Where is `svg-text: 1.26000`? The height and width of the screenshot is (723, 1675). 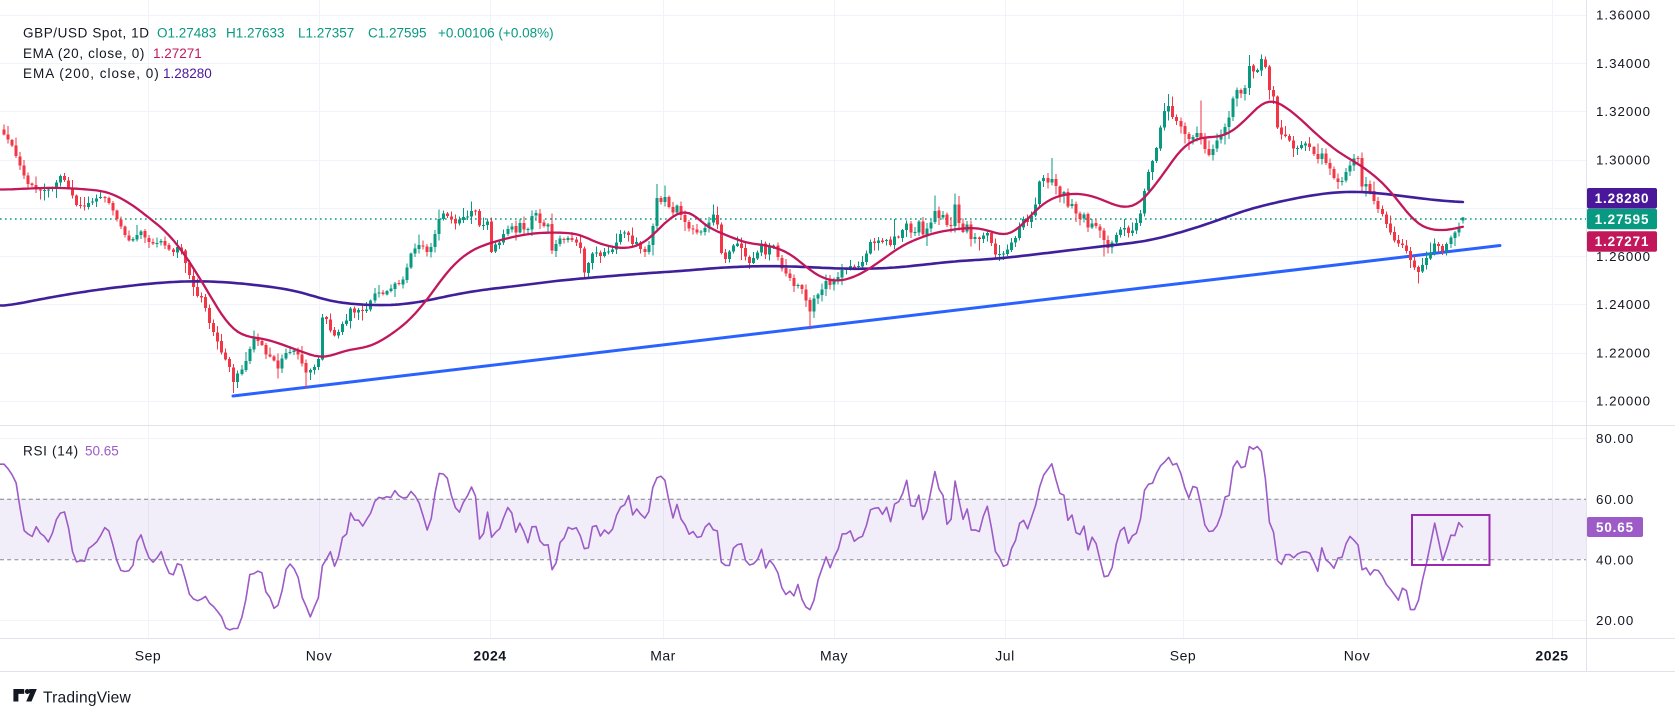 svg-text: 1.26000 is located at coordinates (1623, 256).